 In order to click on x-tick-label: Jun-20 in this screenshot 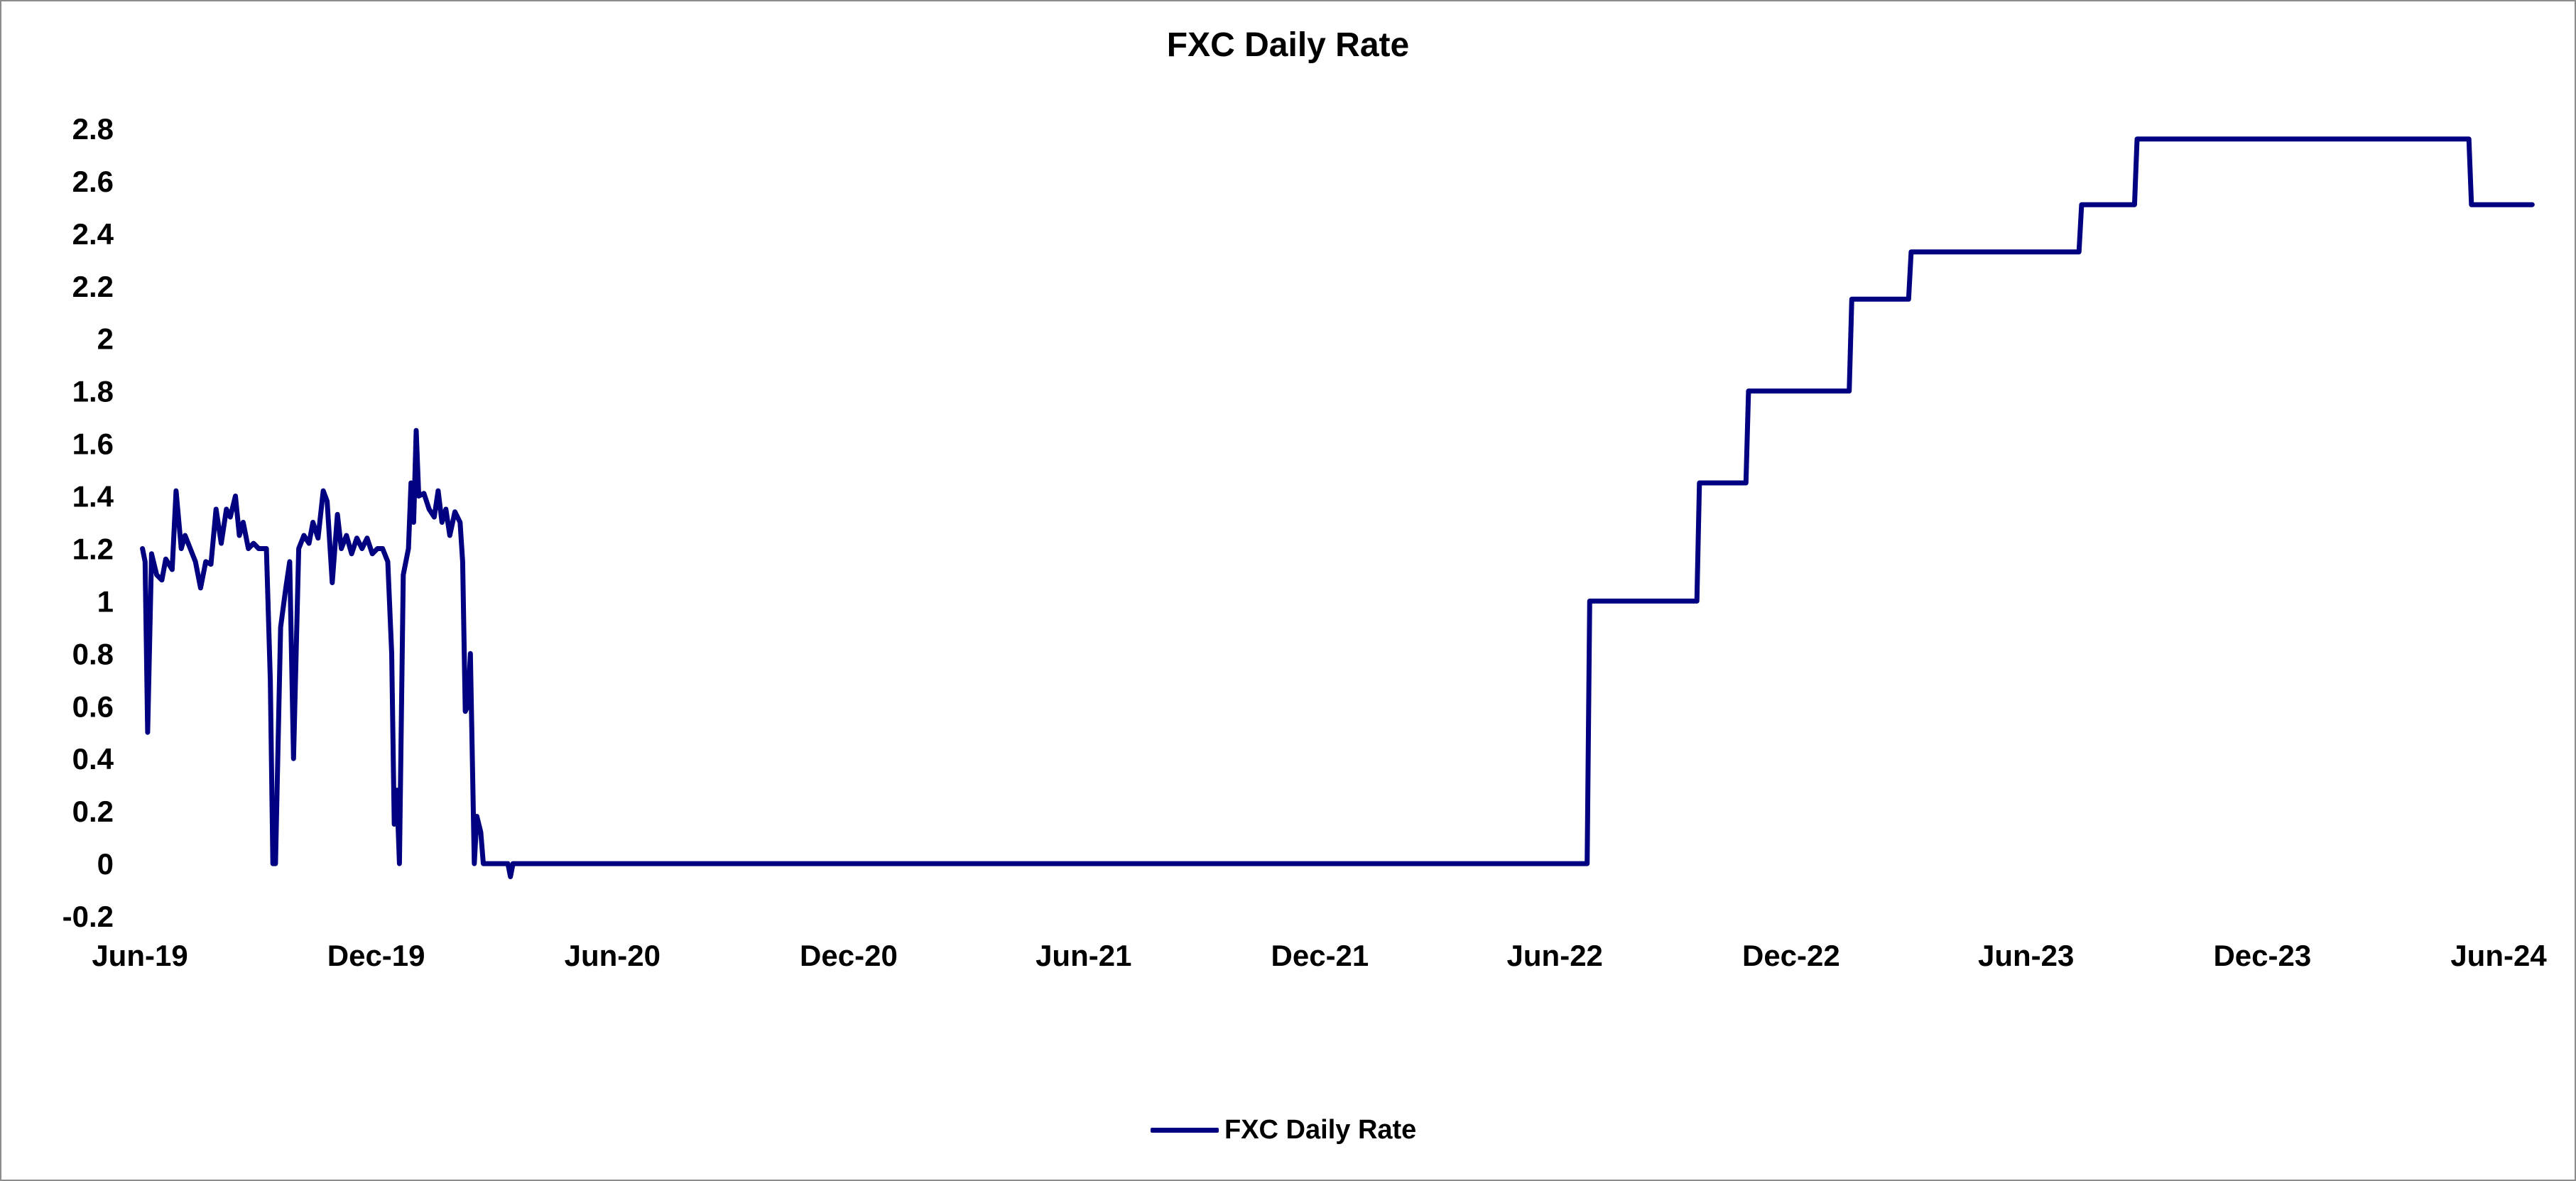, I will do `click(613, 955)`.